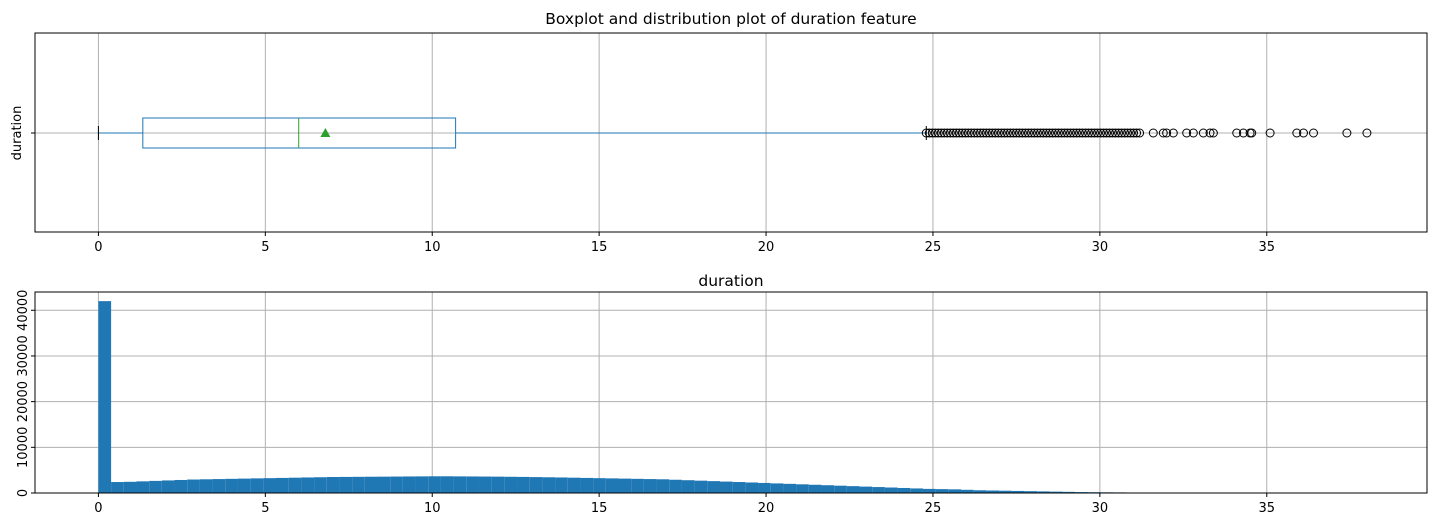 Image resolution: width=1438 pixels, height=528 pixels. Describe the element at coordinates (23, 355) in the screenshot. I see `histogram-y-tick-label: 30000` at that location.